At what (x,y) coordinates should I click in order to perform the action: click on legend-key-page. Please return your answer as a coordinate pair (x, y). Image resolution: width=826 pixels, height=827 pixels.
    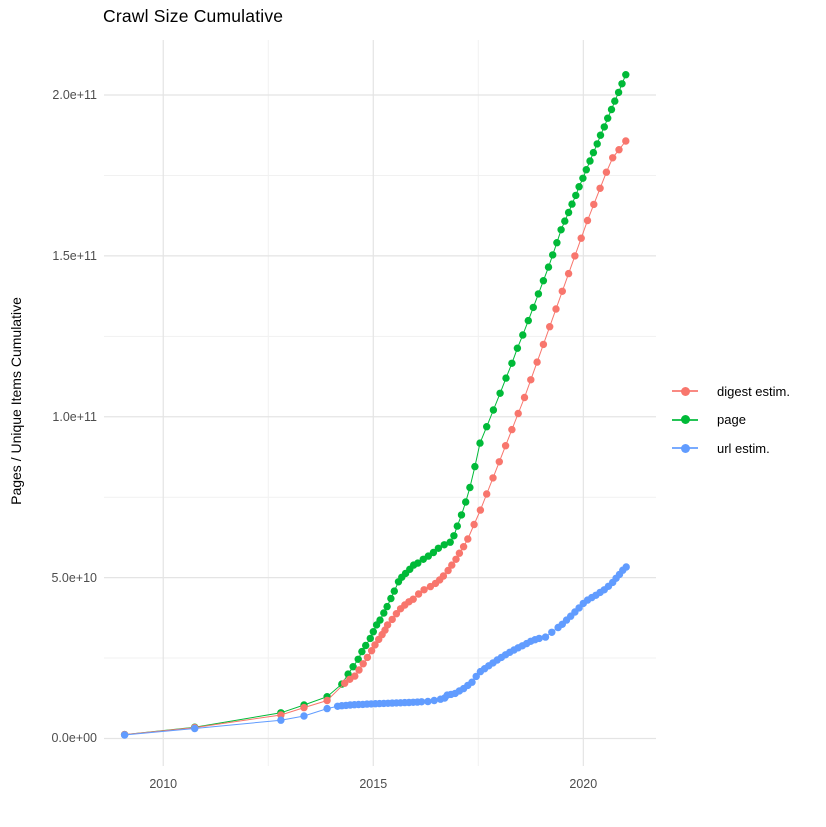
    Looking at the image, I should click on (685, 420).